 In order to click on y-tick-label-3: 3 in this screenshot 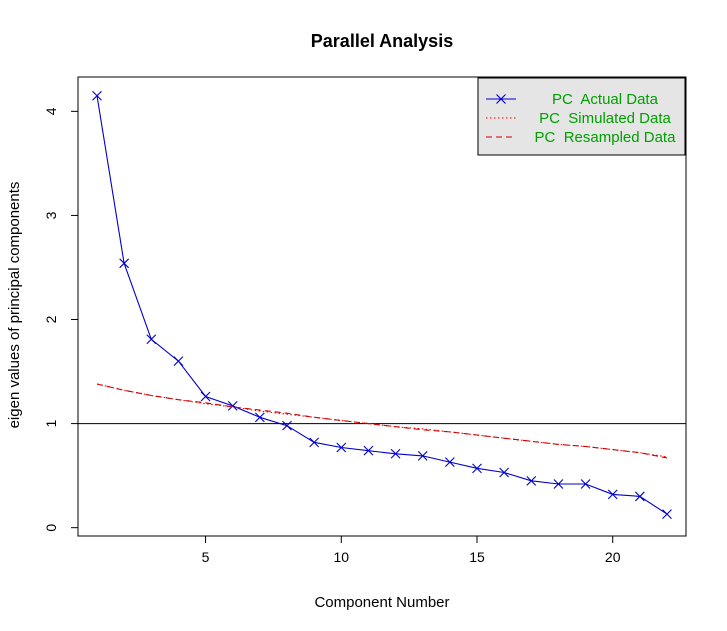, I will do `click(51, 215)`.